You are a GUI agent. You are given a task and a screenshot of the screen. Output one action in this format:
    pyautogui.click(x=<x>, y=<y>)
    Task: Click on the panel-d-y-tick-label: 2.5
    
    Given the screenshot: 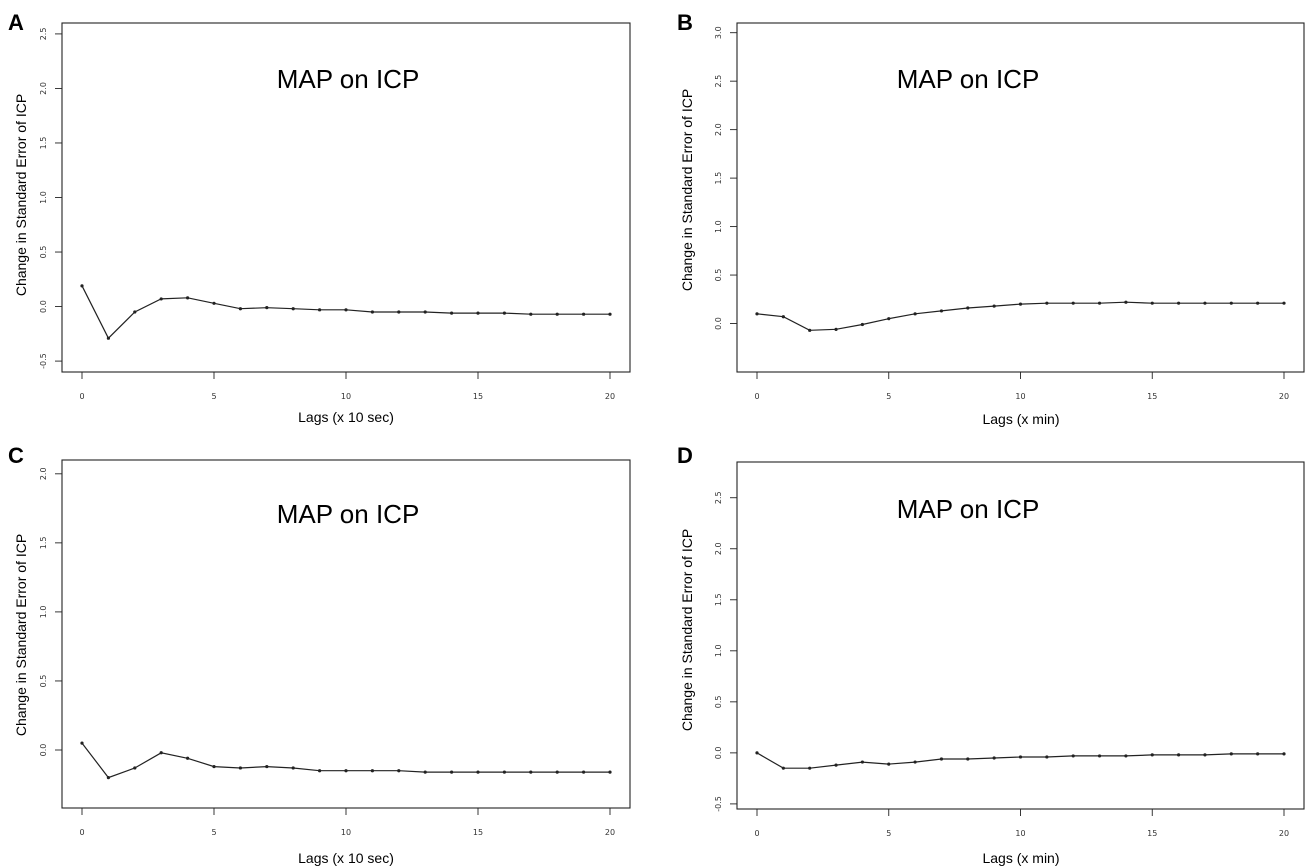 What is the action you would take?
    pyautogui.click(x=718, y=497)
    